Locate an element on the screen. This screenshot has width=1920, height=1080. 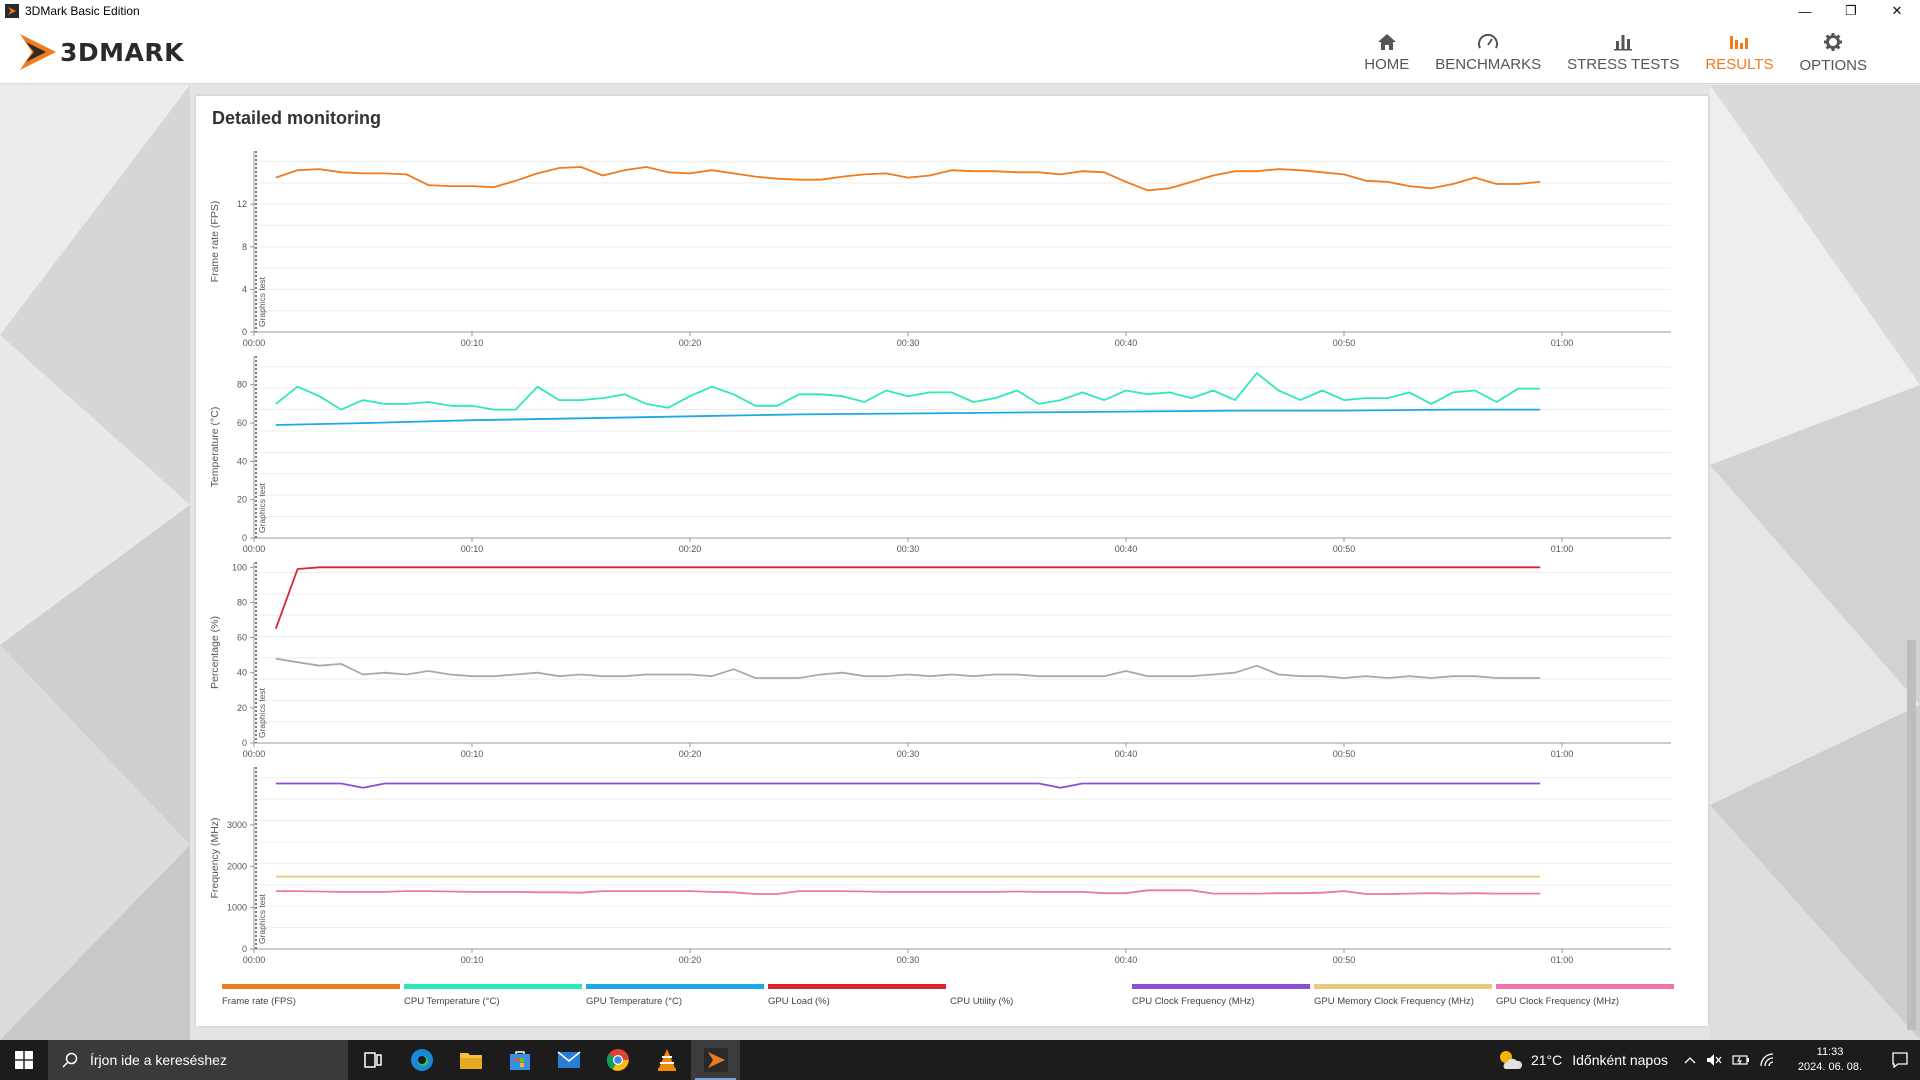
file-explorer-icon is located at coordinates (470, 1061).